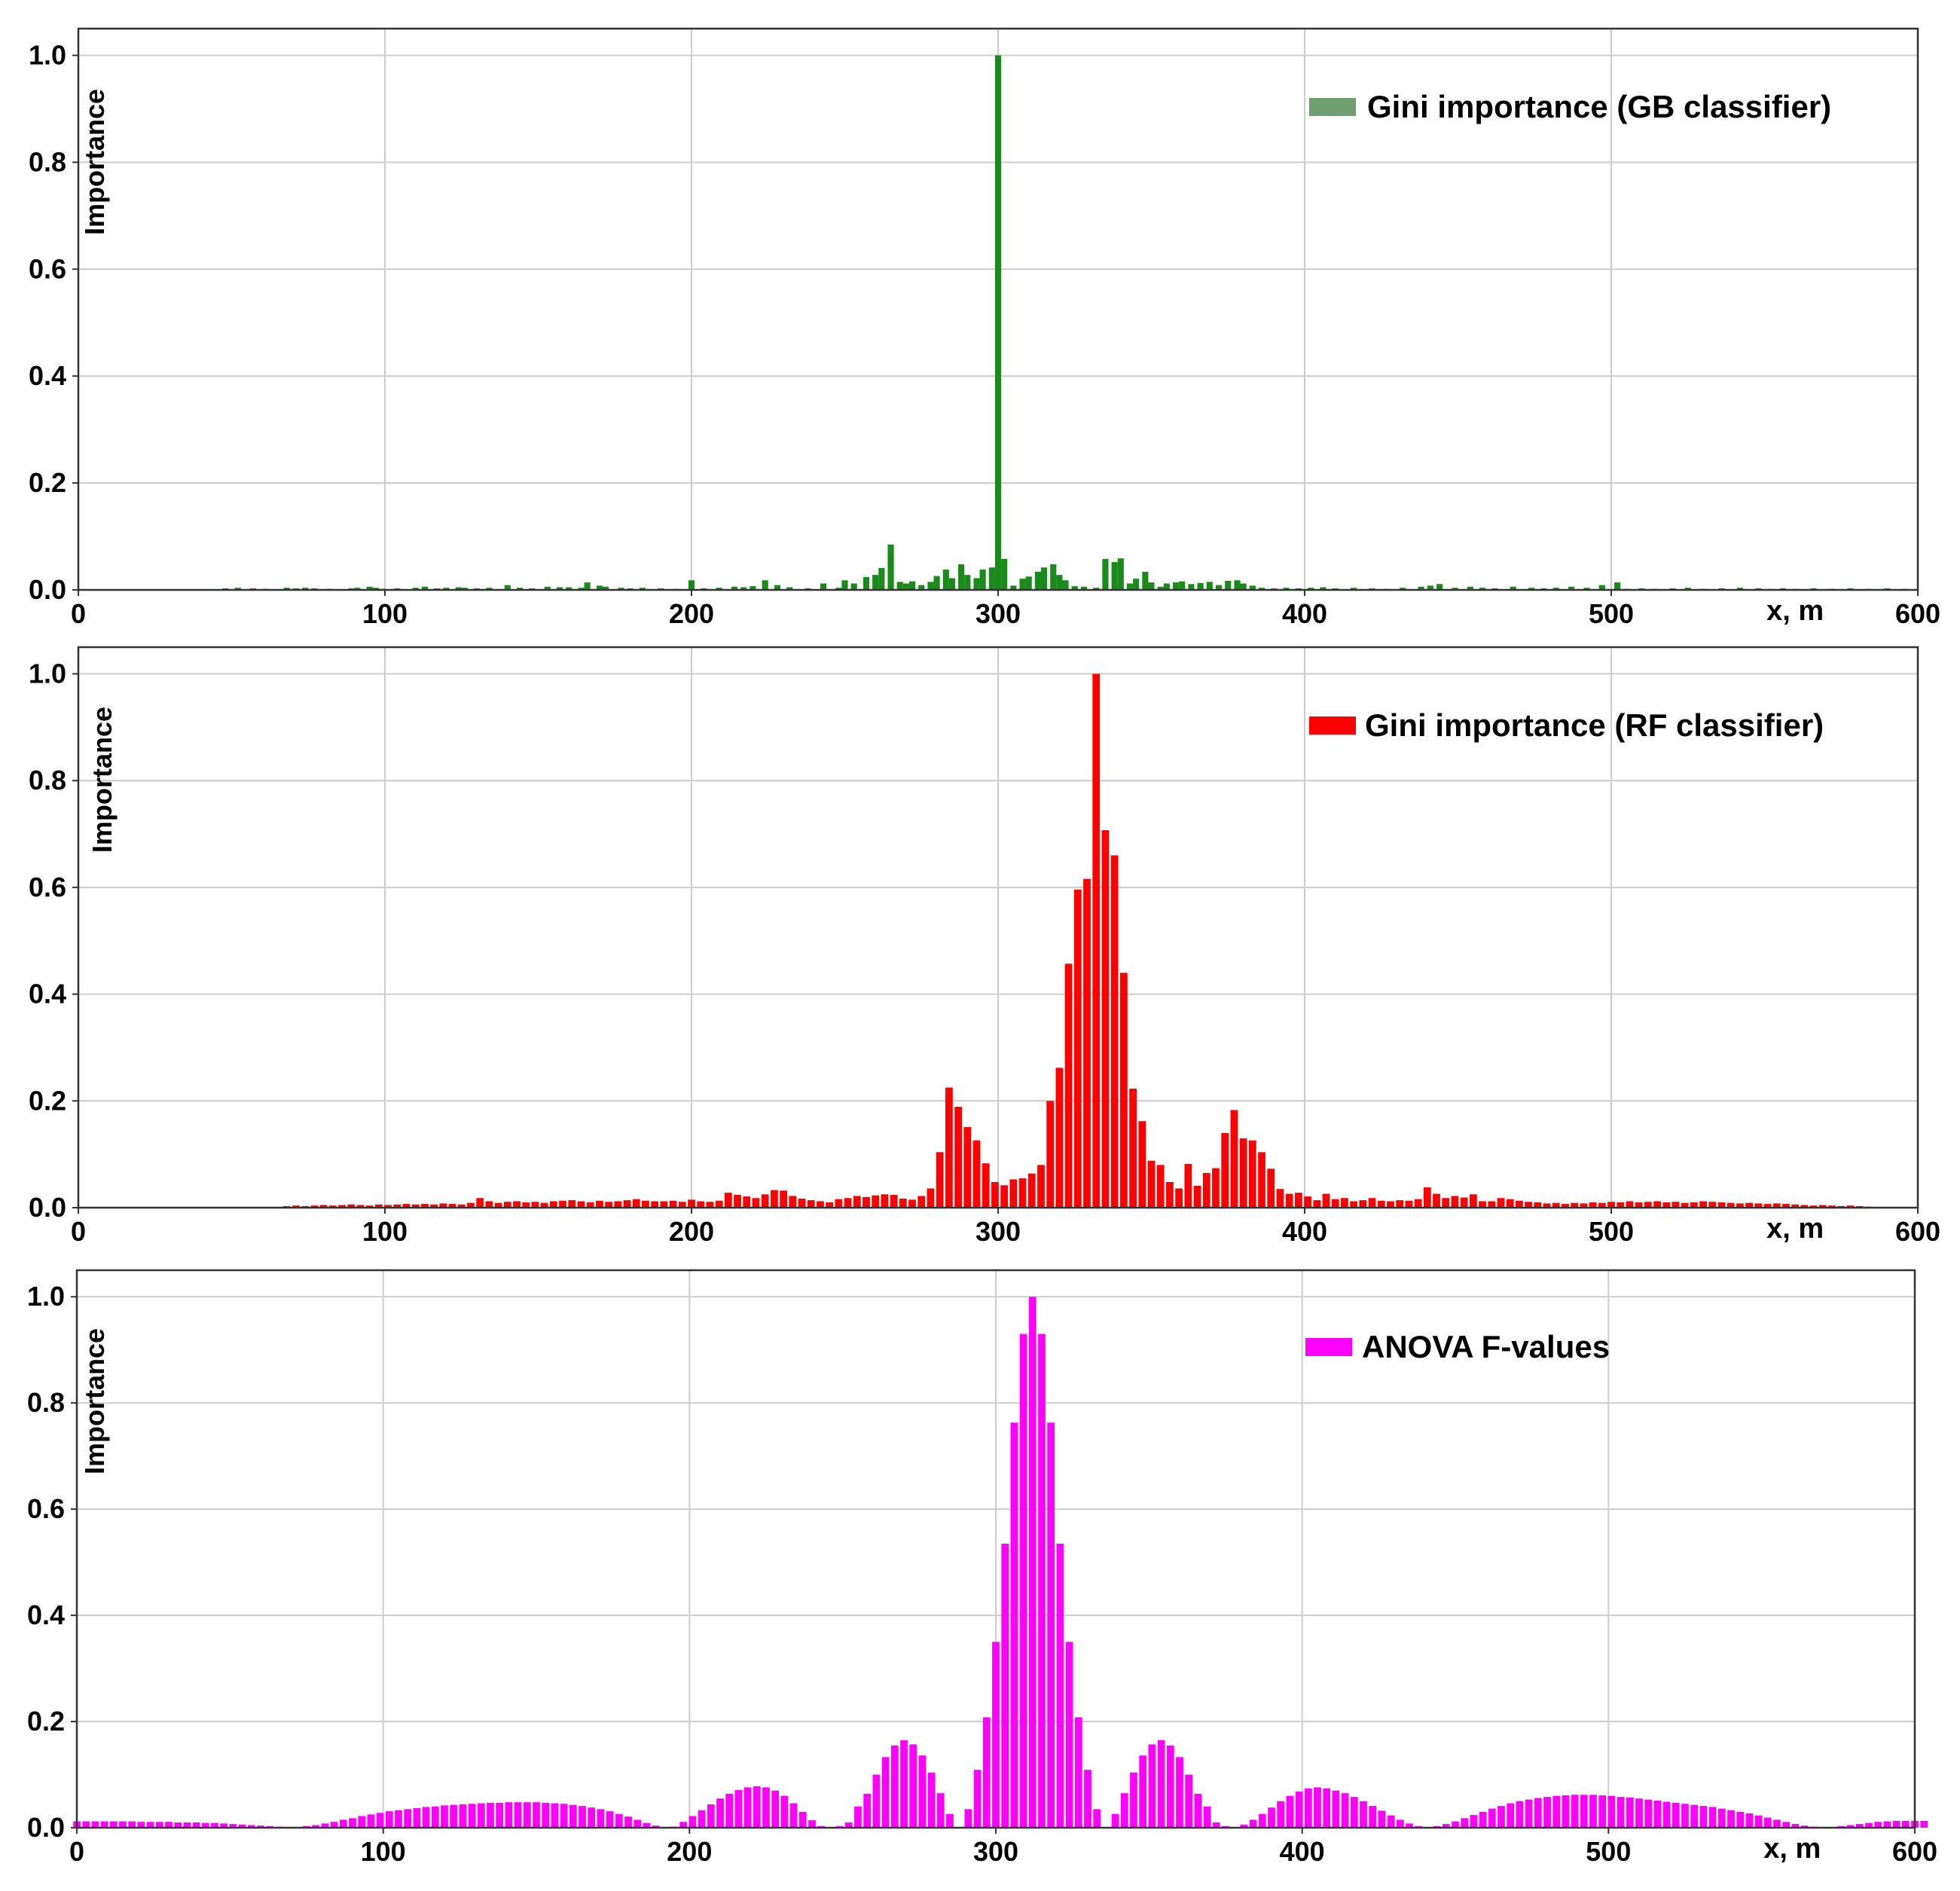  What do you see at coordinates (95, 1401) in the screenshot?
I see `y-axis-label: Importance` at bounding box center [95, 1401].